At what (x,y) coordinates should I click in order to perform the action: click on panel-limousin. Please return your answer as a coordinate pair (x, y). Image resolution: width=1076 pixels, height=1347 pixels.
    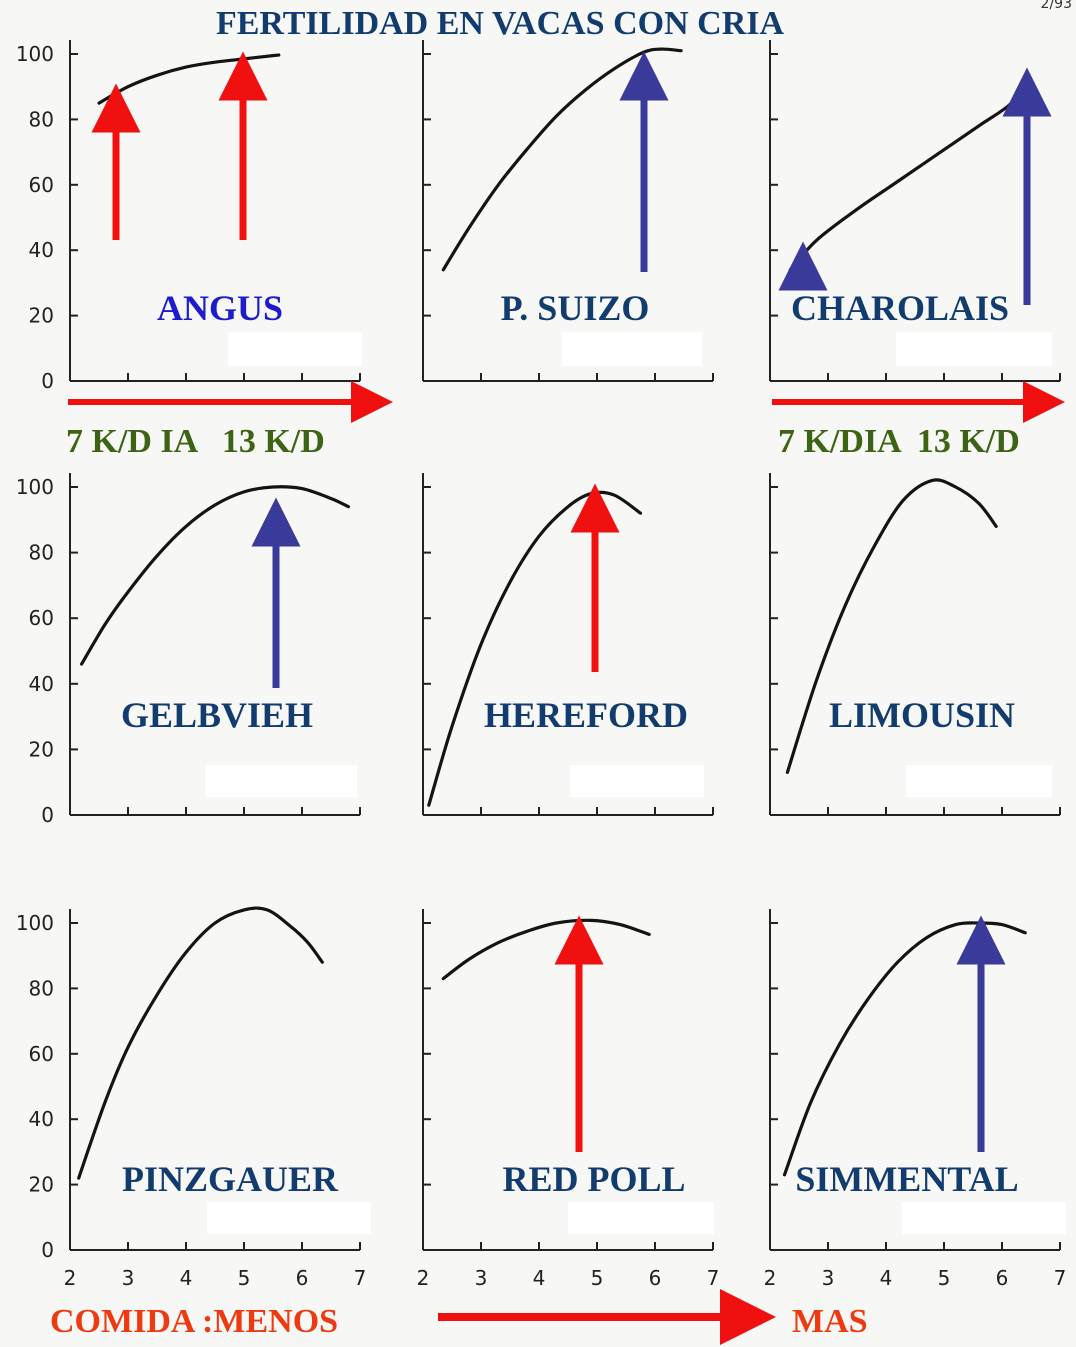
    Looking at the image, I should click on (915, 644).